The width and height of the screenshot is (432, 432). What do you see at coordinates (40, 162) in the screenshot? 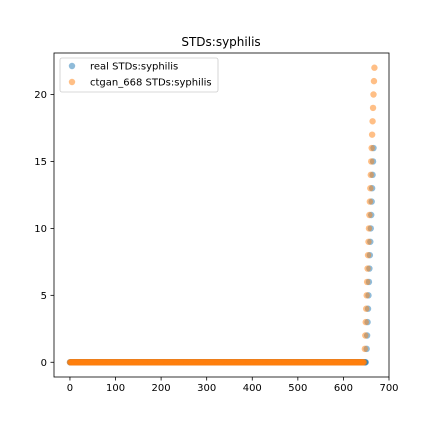
I see `y-tick-label: 15` at bounding box center [40, 162].